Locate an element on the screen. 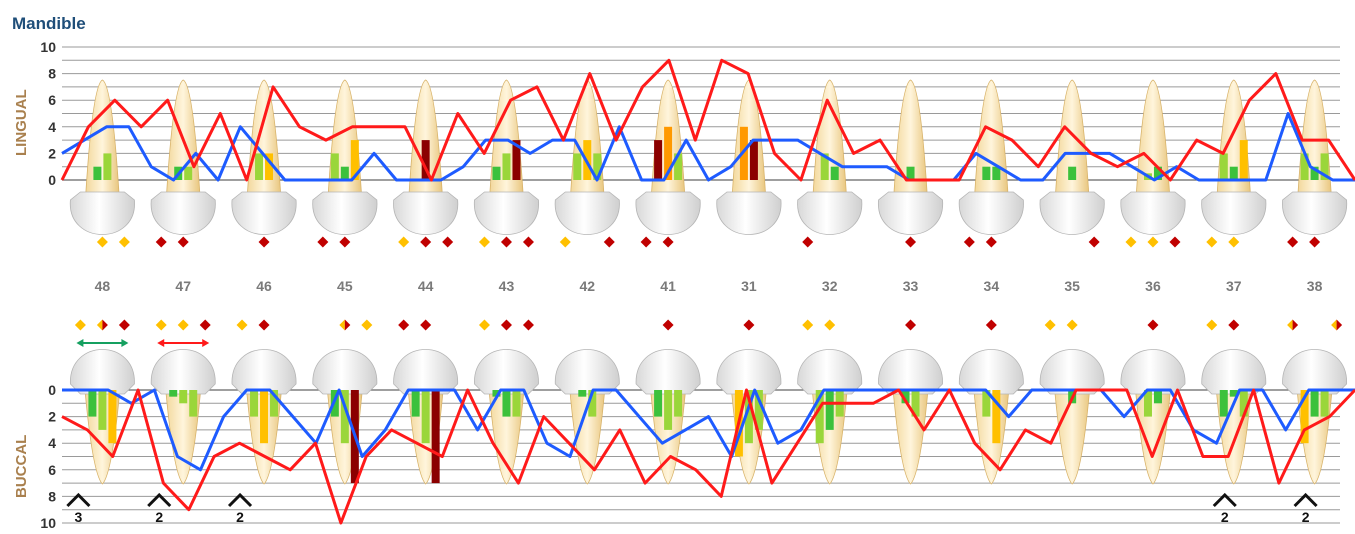  tooth-number: 36 is located at coordinates (1153, 286).